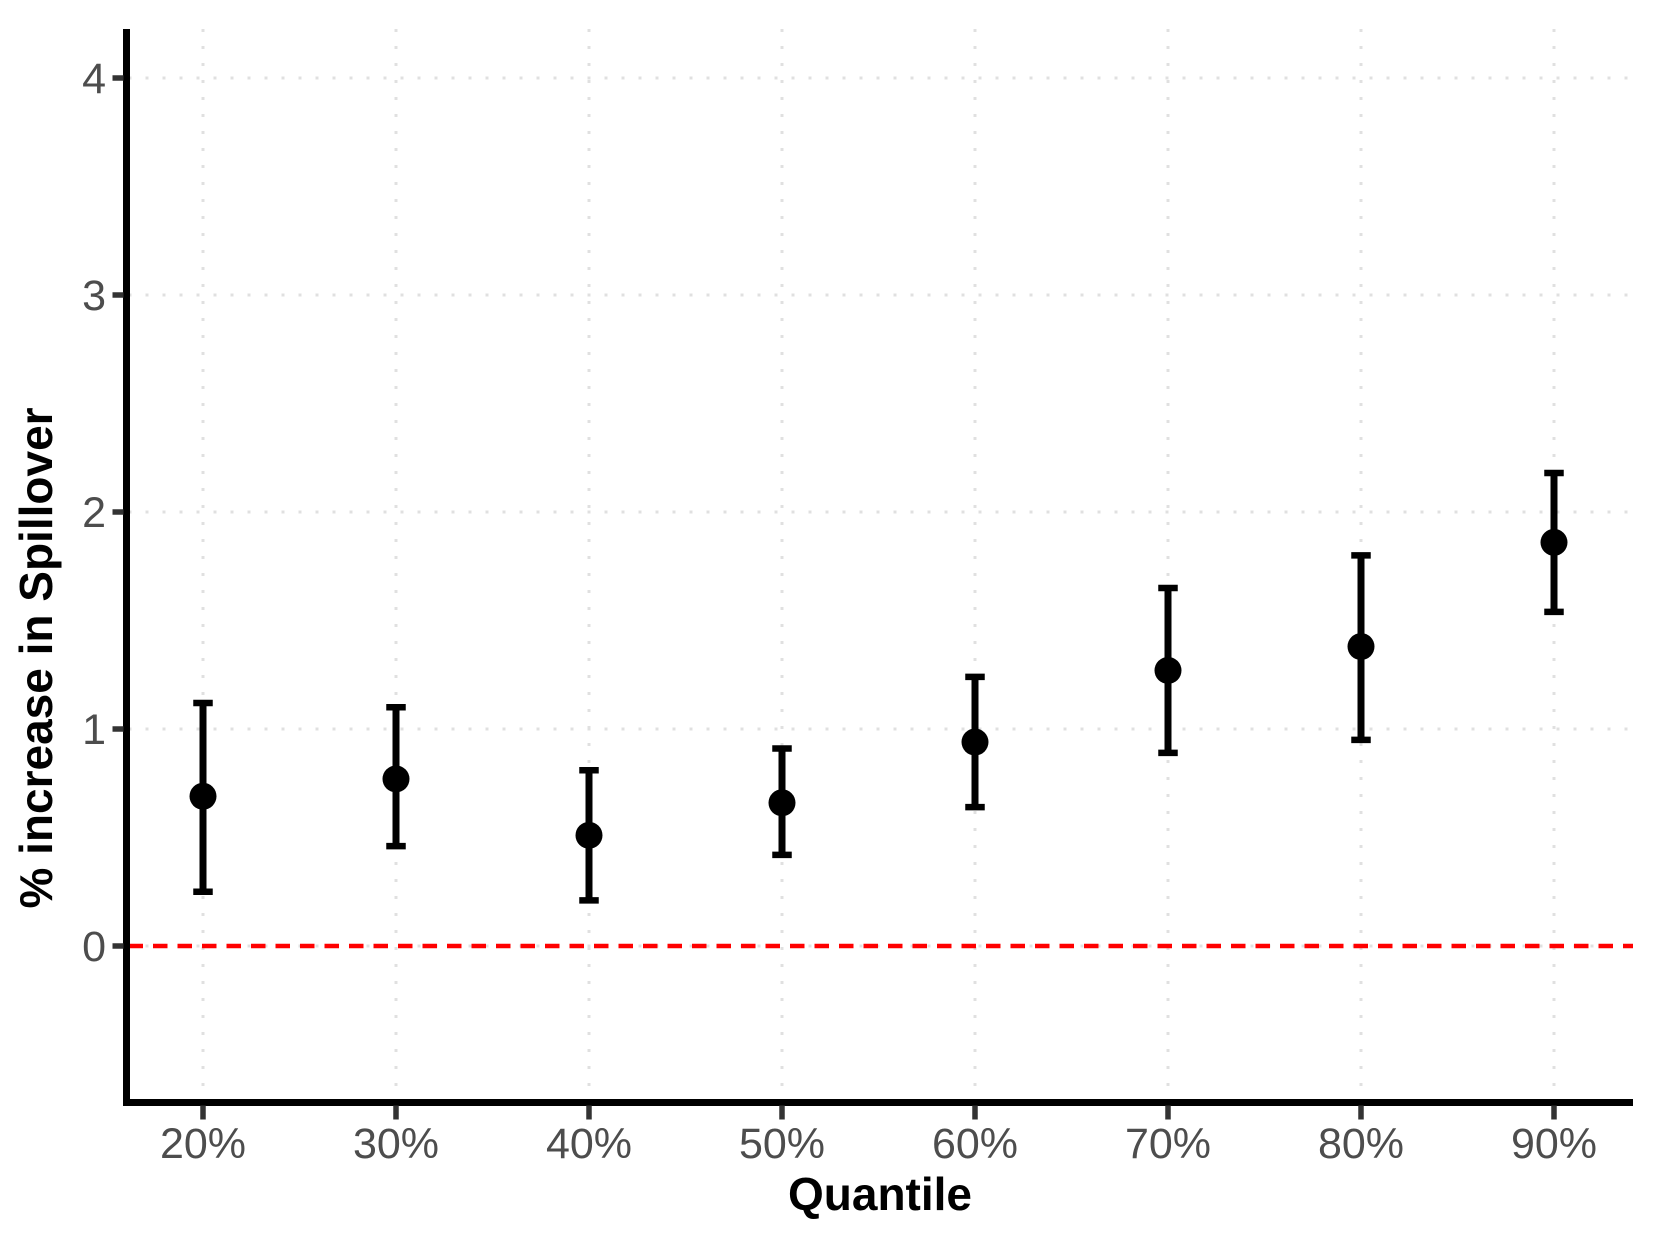 The height and width of the screenshot is (1246, 1661). Describe the element at coordinates (396, 1144) in the screenshot. I see `x-tick-label: 30%` at that location.